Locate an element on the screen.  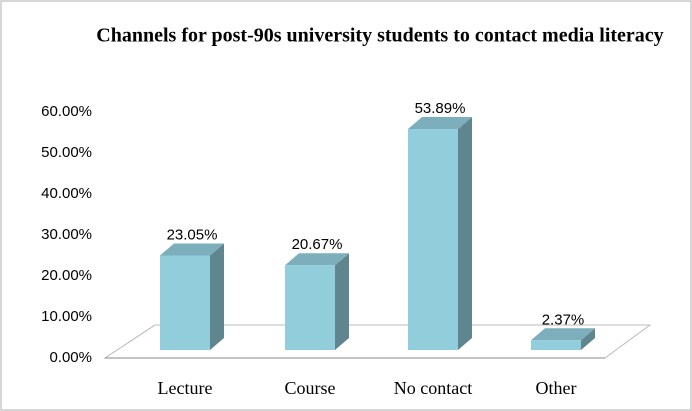
y-tick-label: 40.00% is located at coordinates (66, 193).